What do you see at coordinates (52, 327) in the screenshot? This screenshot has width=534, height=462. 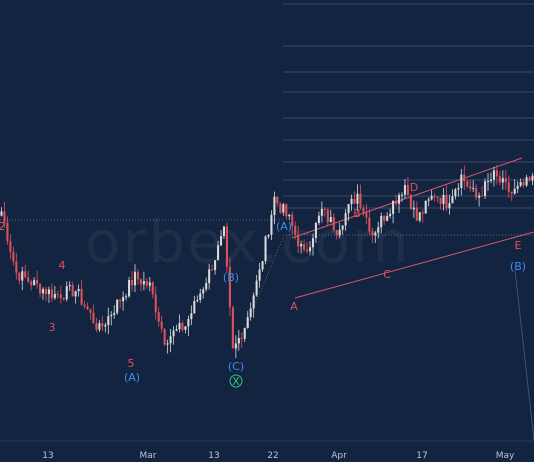 I see `wave-label: 3` at bounding box center [52, 327].